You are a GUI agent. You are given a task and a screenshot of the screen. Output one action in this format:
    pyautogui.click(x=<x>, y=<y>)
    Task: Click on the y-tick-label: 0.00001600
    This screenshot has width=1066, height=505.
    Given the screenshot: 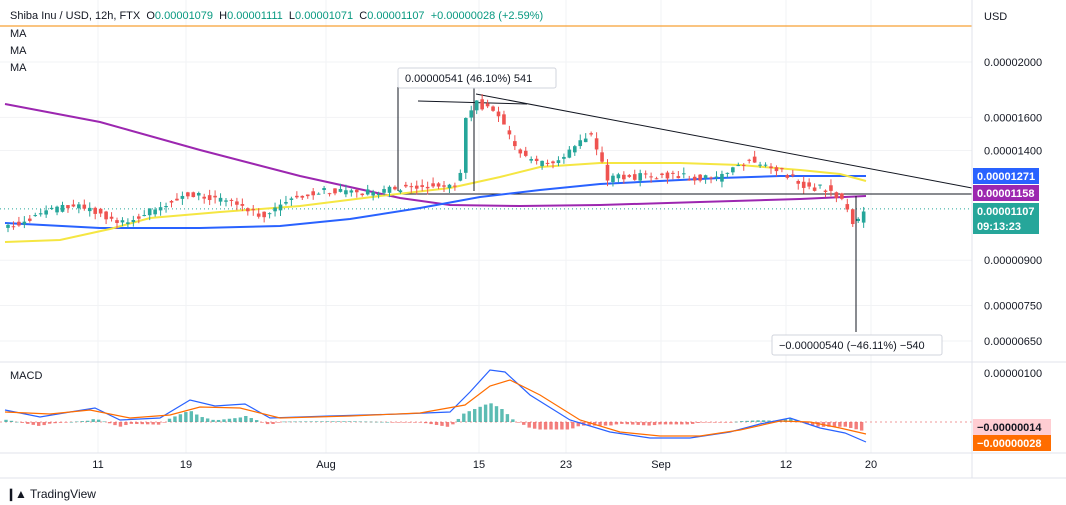 What is the action you would take?
    pyautogui.click(x=1013, y=118)
    